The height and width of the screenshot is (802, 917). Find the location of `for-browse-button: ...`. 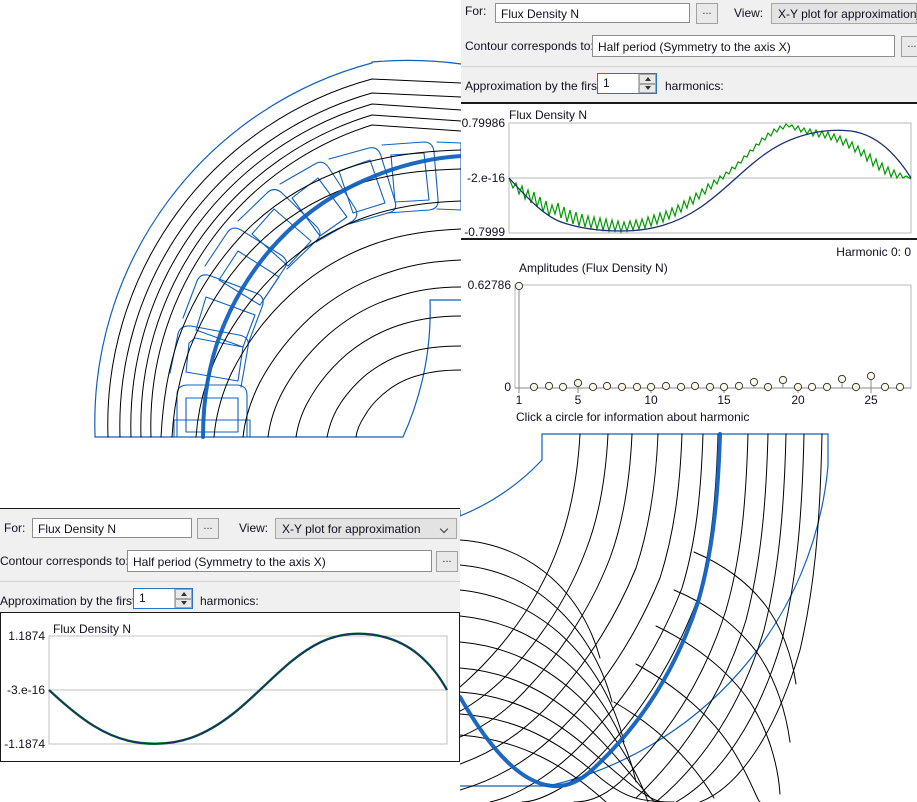

for-browse-button: ... is located at coordinates (707, 13).